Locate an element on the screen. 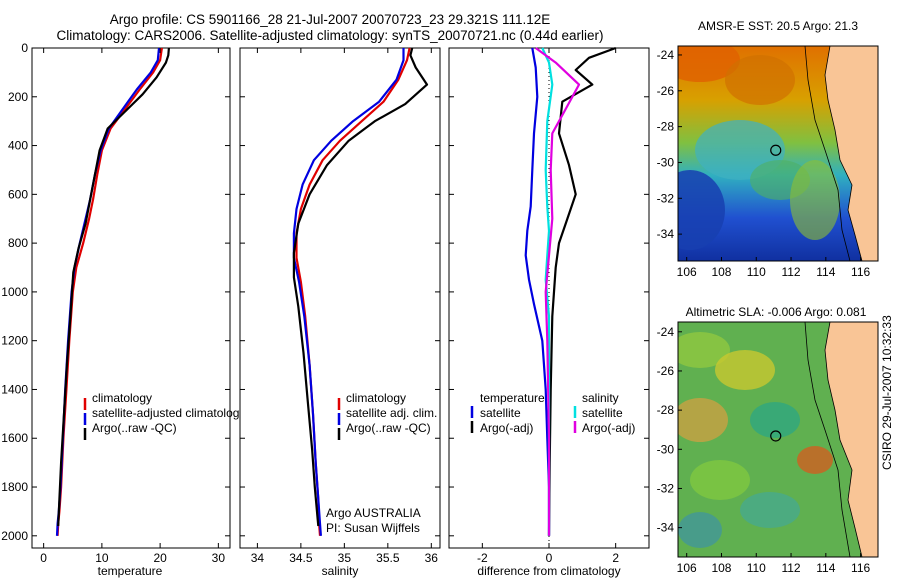 Image resolution: width=900 pixels, height=580 pixels. legend-label-temp-argo: Argo(-adj) is located at coordinates (506, 428).